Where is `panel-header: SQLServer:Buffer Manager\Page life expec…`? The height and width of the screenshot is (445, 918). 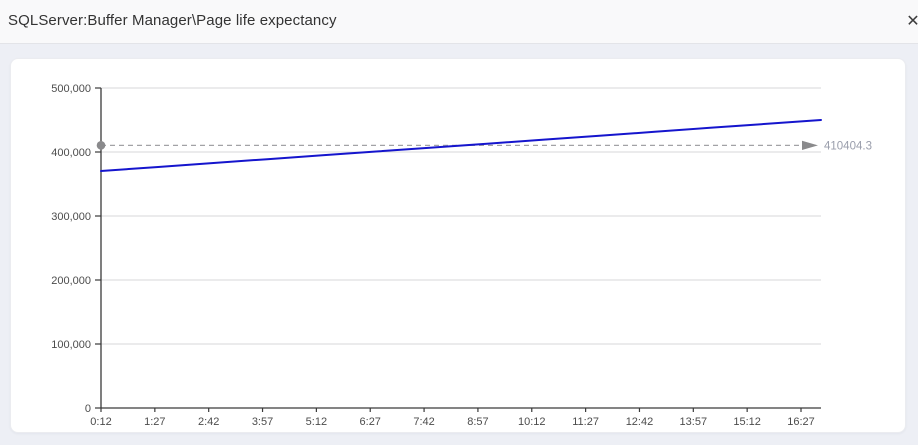 panel-header: SQLServer:Buffer Manager\Page life expec… is located at coordinates (459, 22).